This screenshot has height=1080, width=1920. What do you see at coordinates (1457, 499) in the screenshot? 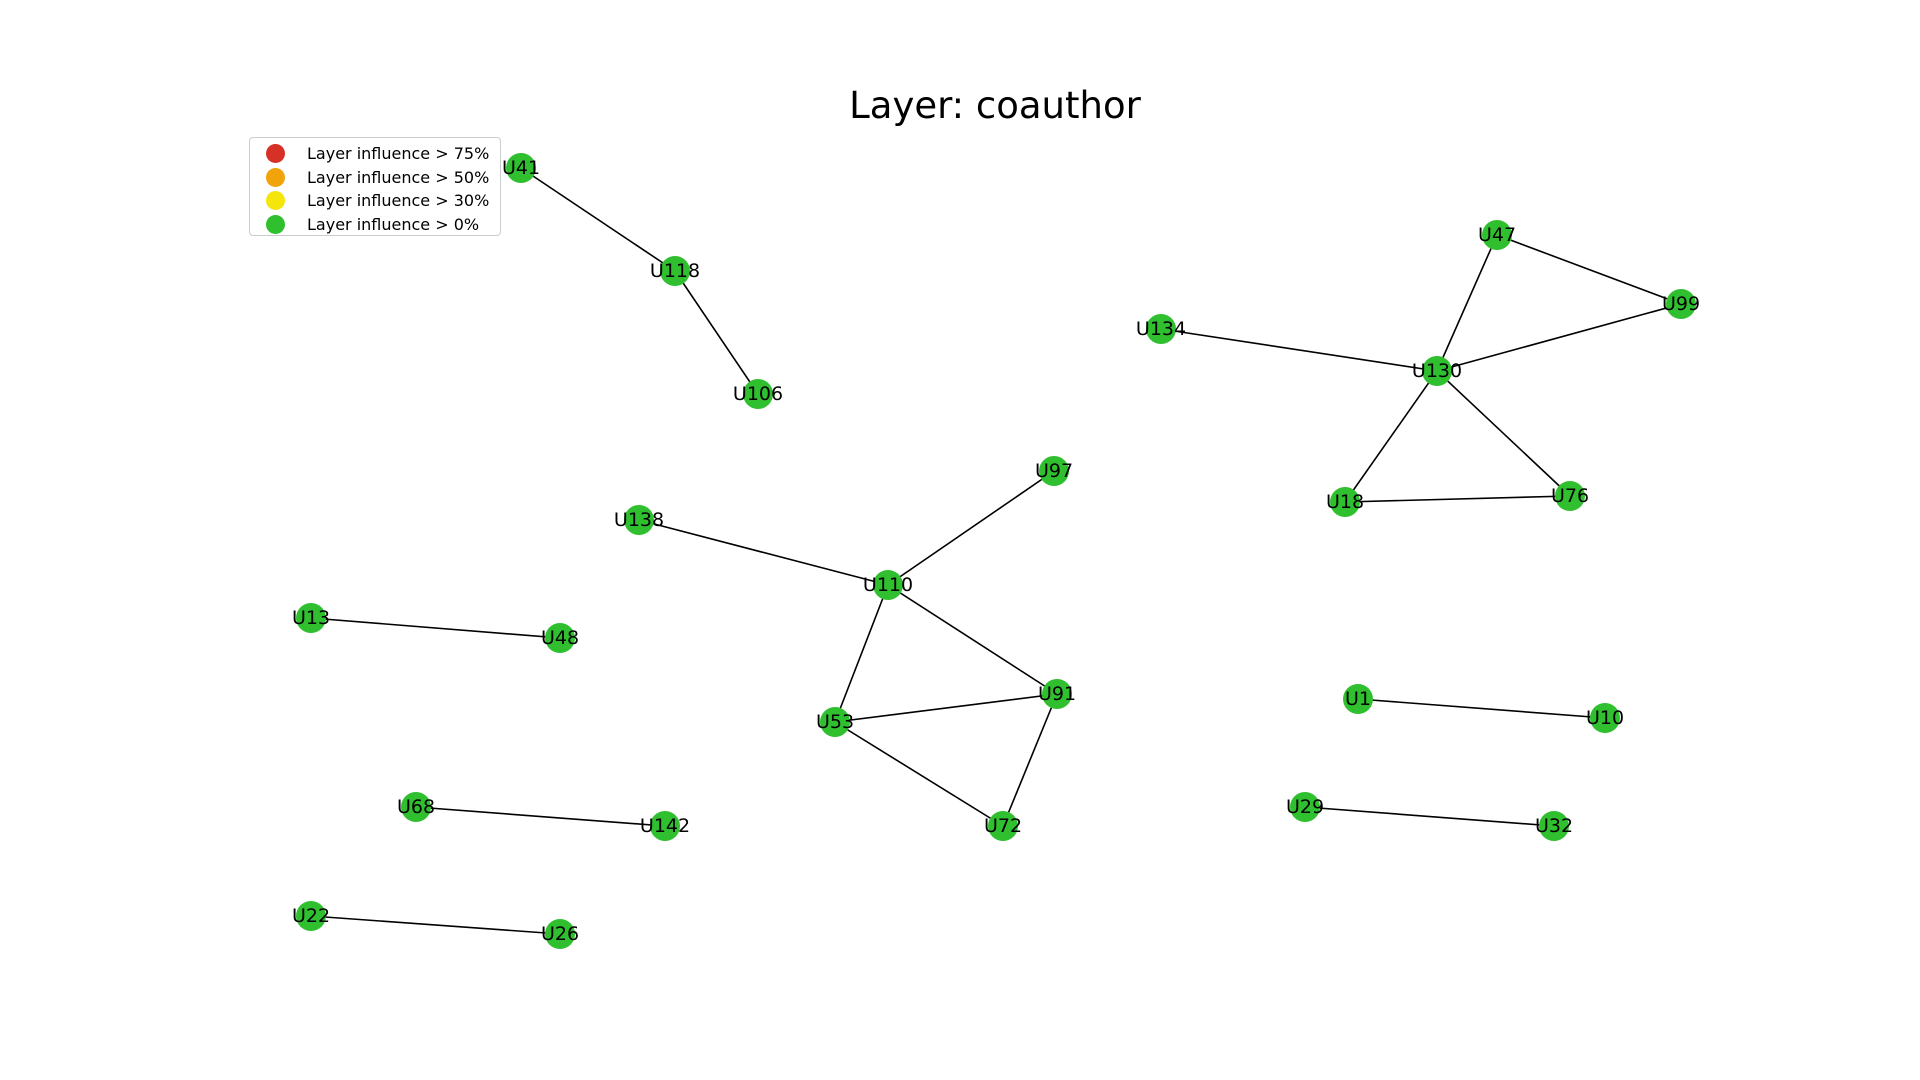
I see `edge-U18-U76` at bounding box center [1457, 499].